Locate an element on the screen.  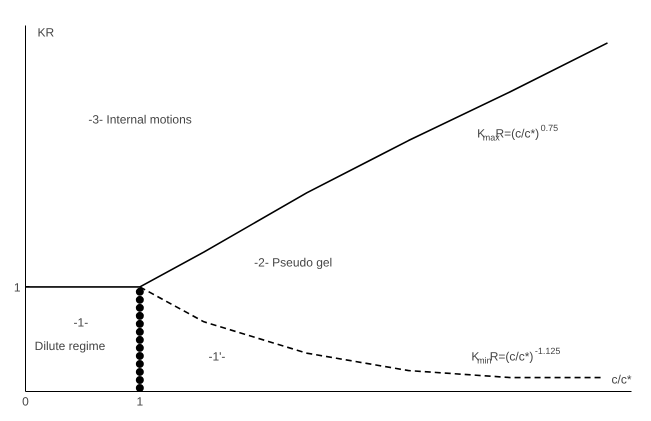
y-axis-title: KR is located at coordinates (46, 32).